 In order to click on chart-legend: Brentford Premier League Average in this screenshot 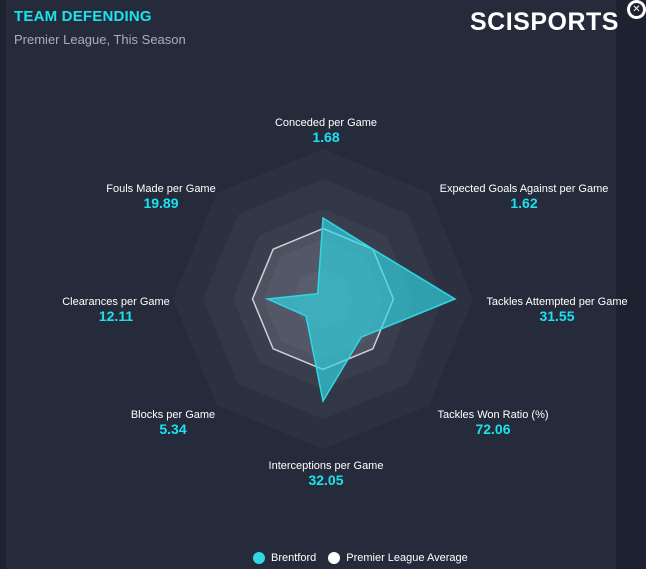, I will do `click(366, 558)`.